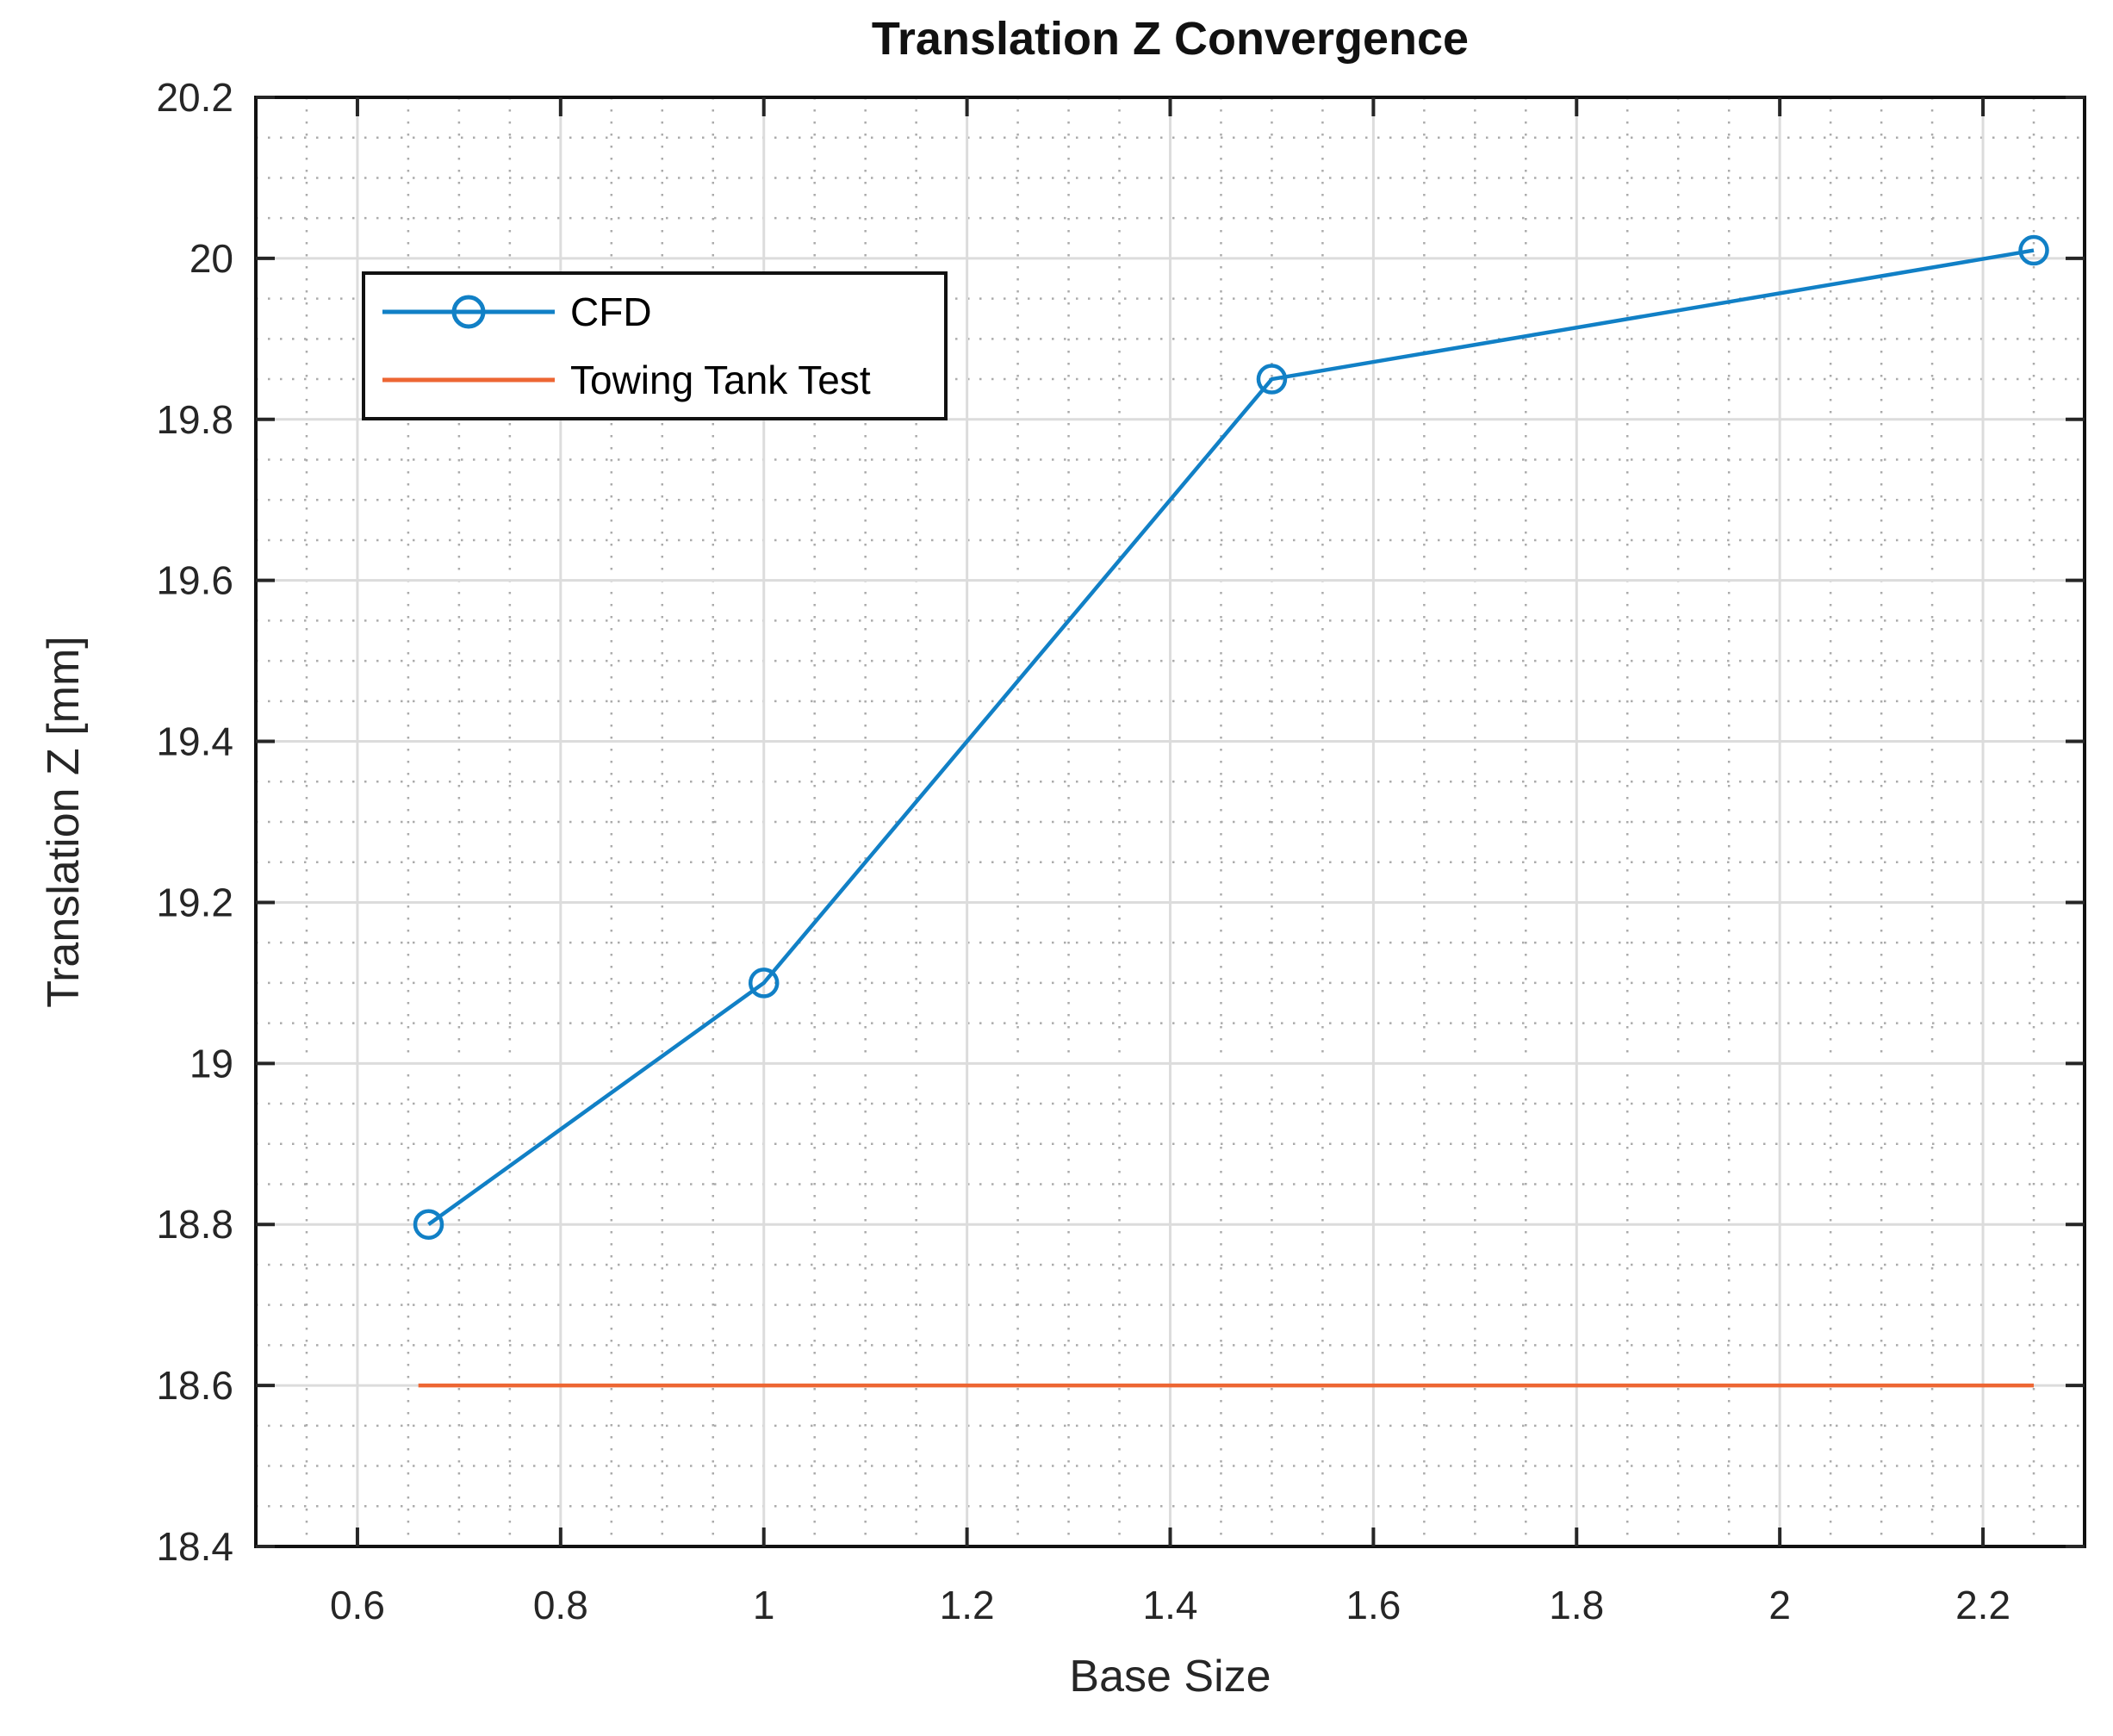 Image resolution: width=2113 pixels, height=1736 pixels. I want to click on x-tick-label: 2.2, so click(1982, 1605).